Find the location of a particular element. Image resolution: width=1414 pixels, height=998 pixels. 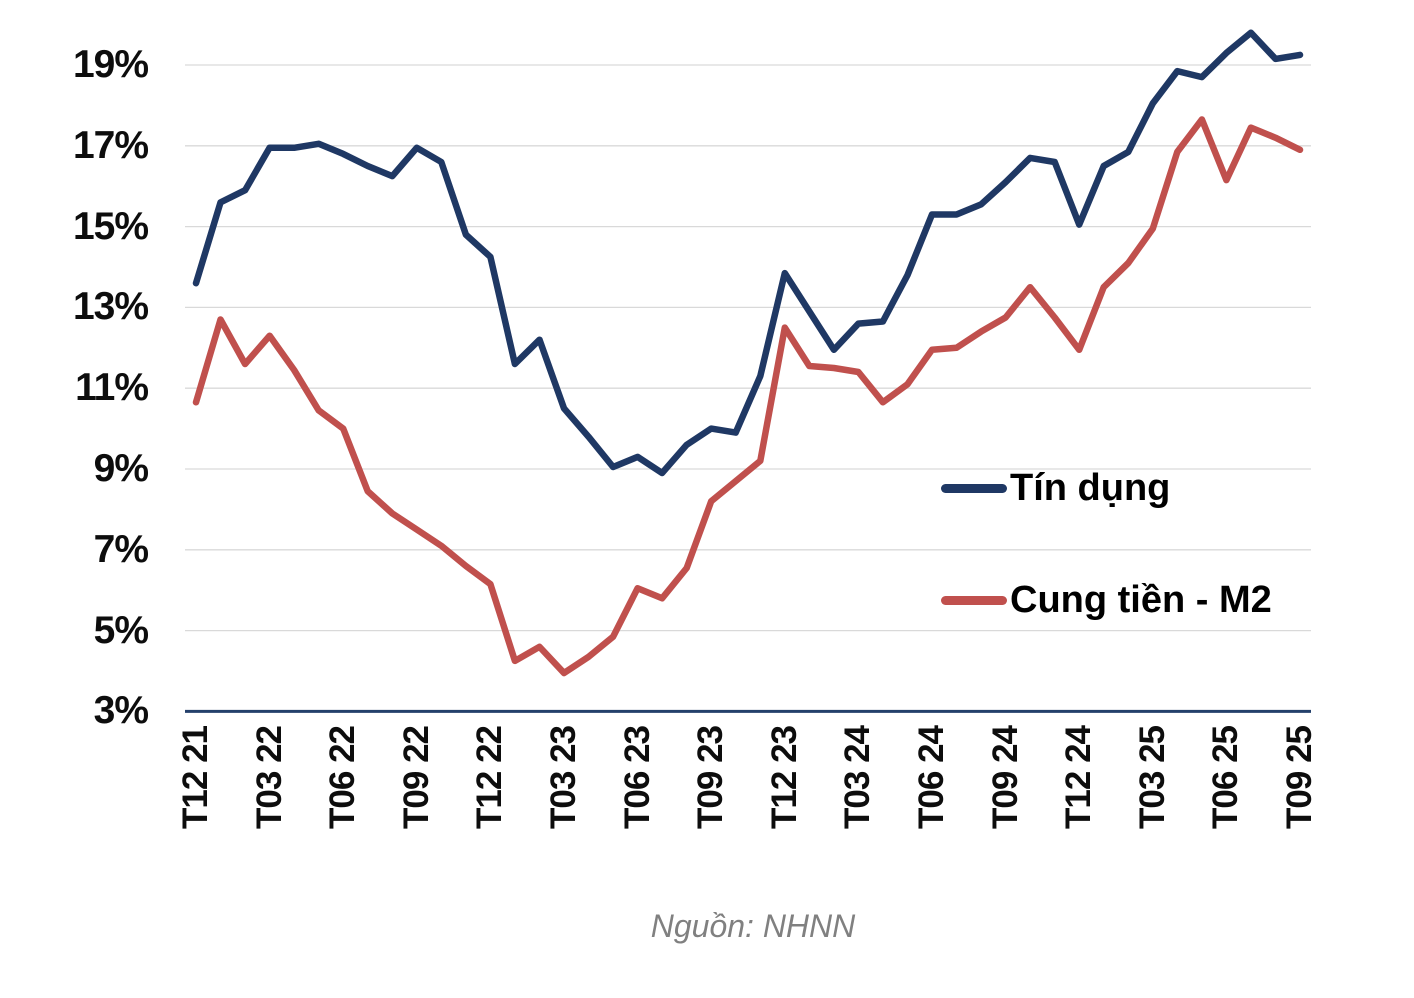

x-axis-label: T03 23 is located at coordinates (563, 777).